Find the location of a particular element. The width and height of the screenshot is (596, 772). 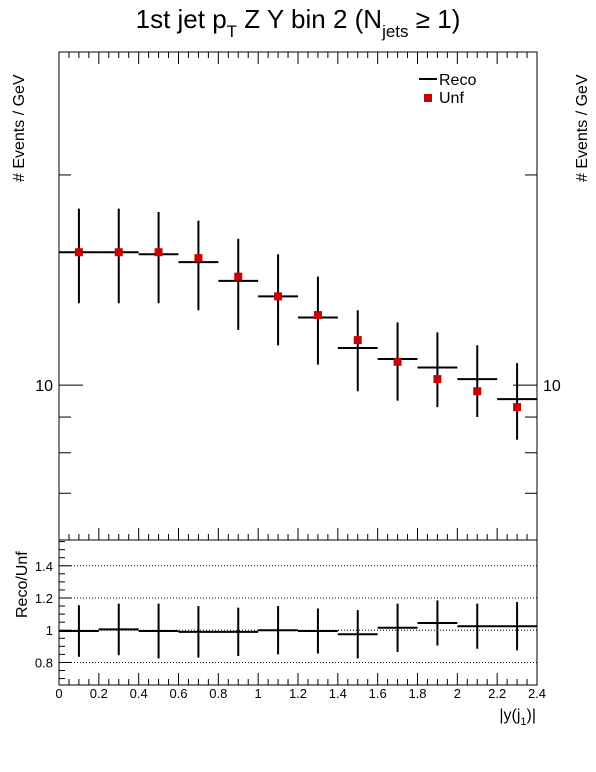

x-tick-label: 1 is located at coordinates (258, 693).